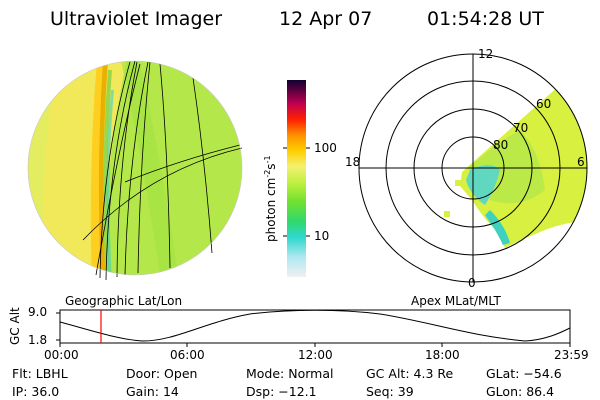 The image size is (600, 400). Describe the element at coordinates (326, 19) in the screenshot. I see `date-label: 12 Apr 07` at that location.